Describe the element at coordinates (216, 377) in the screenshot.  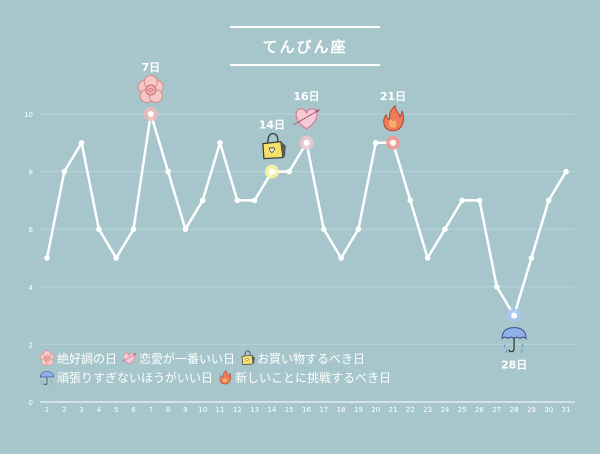
I see `legend-row: 頑張りすぎないほうがいい日 新しいことに挑戦するべき日` at that location.